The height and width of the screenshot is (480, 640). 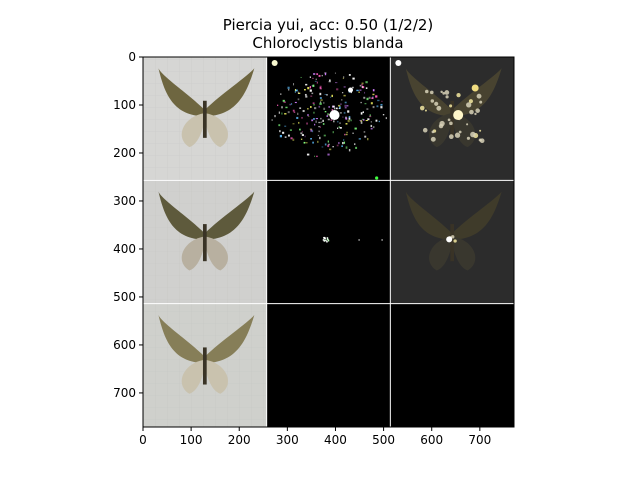 What do you see at coordinates (191, 440) in the screenshot?
I see `x-tick-label: 100` at bounding box center [191, 440].